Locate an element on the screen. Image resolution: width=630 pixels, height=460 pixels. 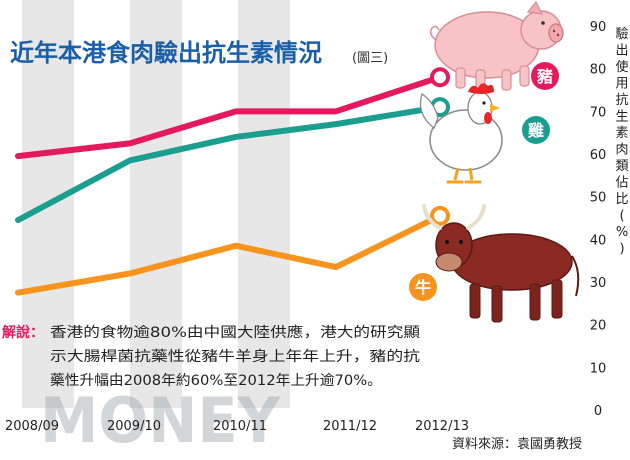
y-axis-title-char: ) is located at coordinates (621, 249).